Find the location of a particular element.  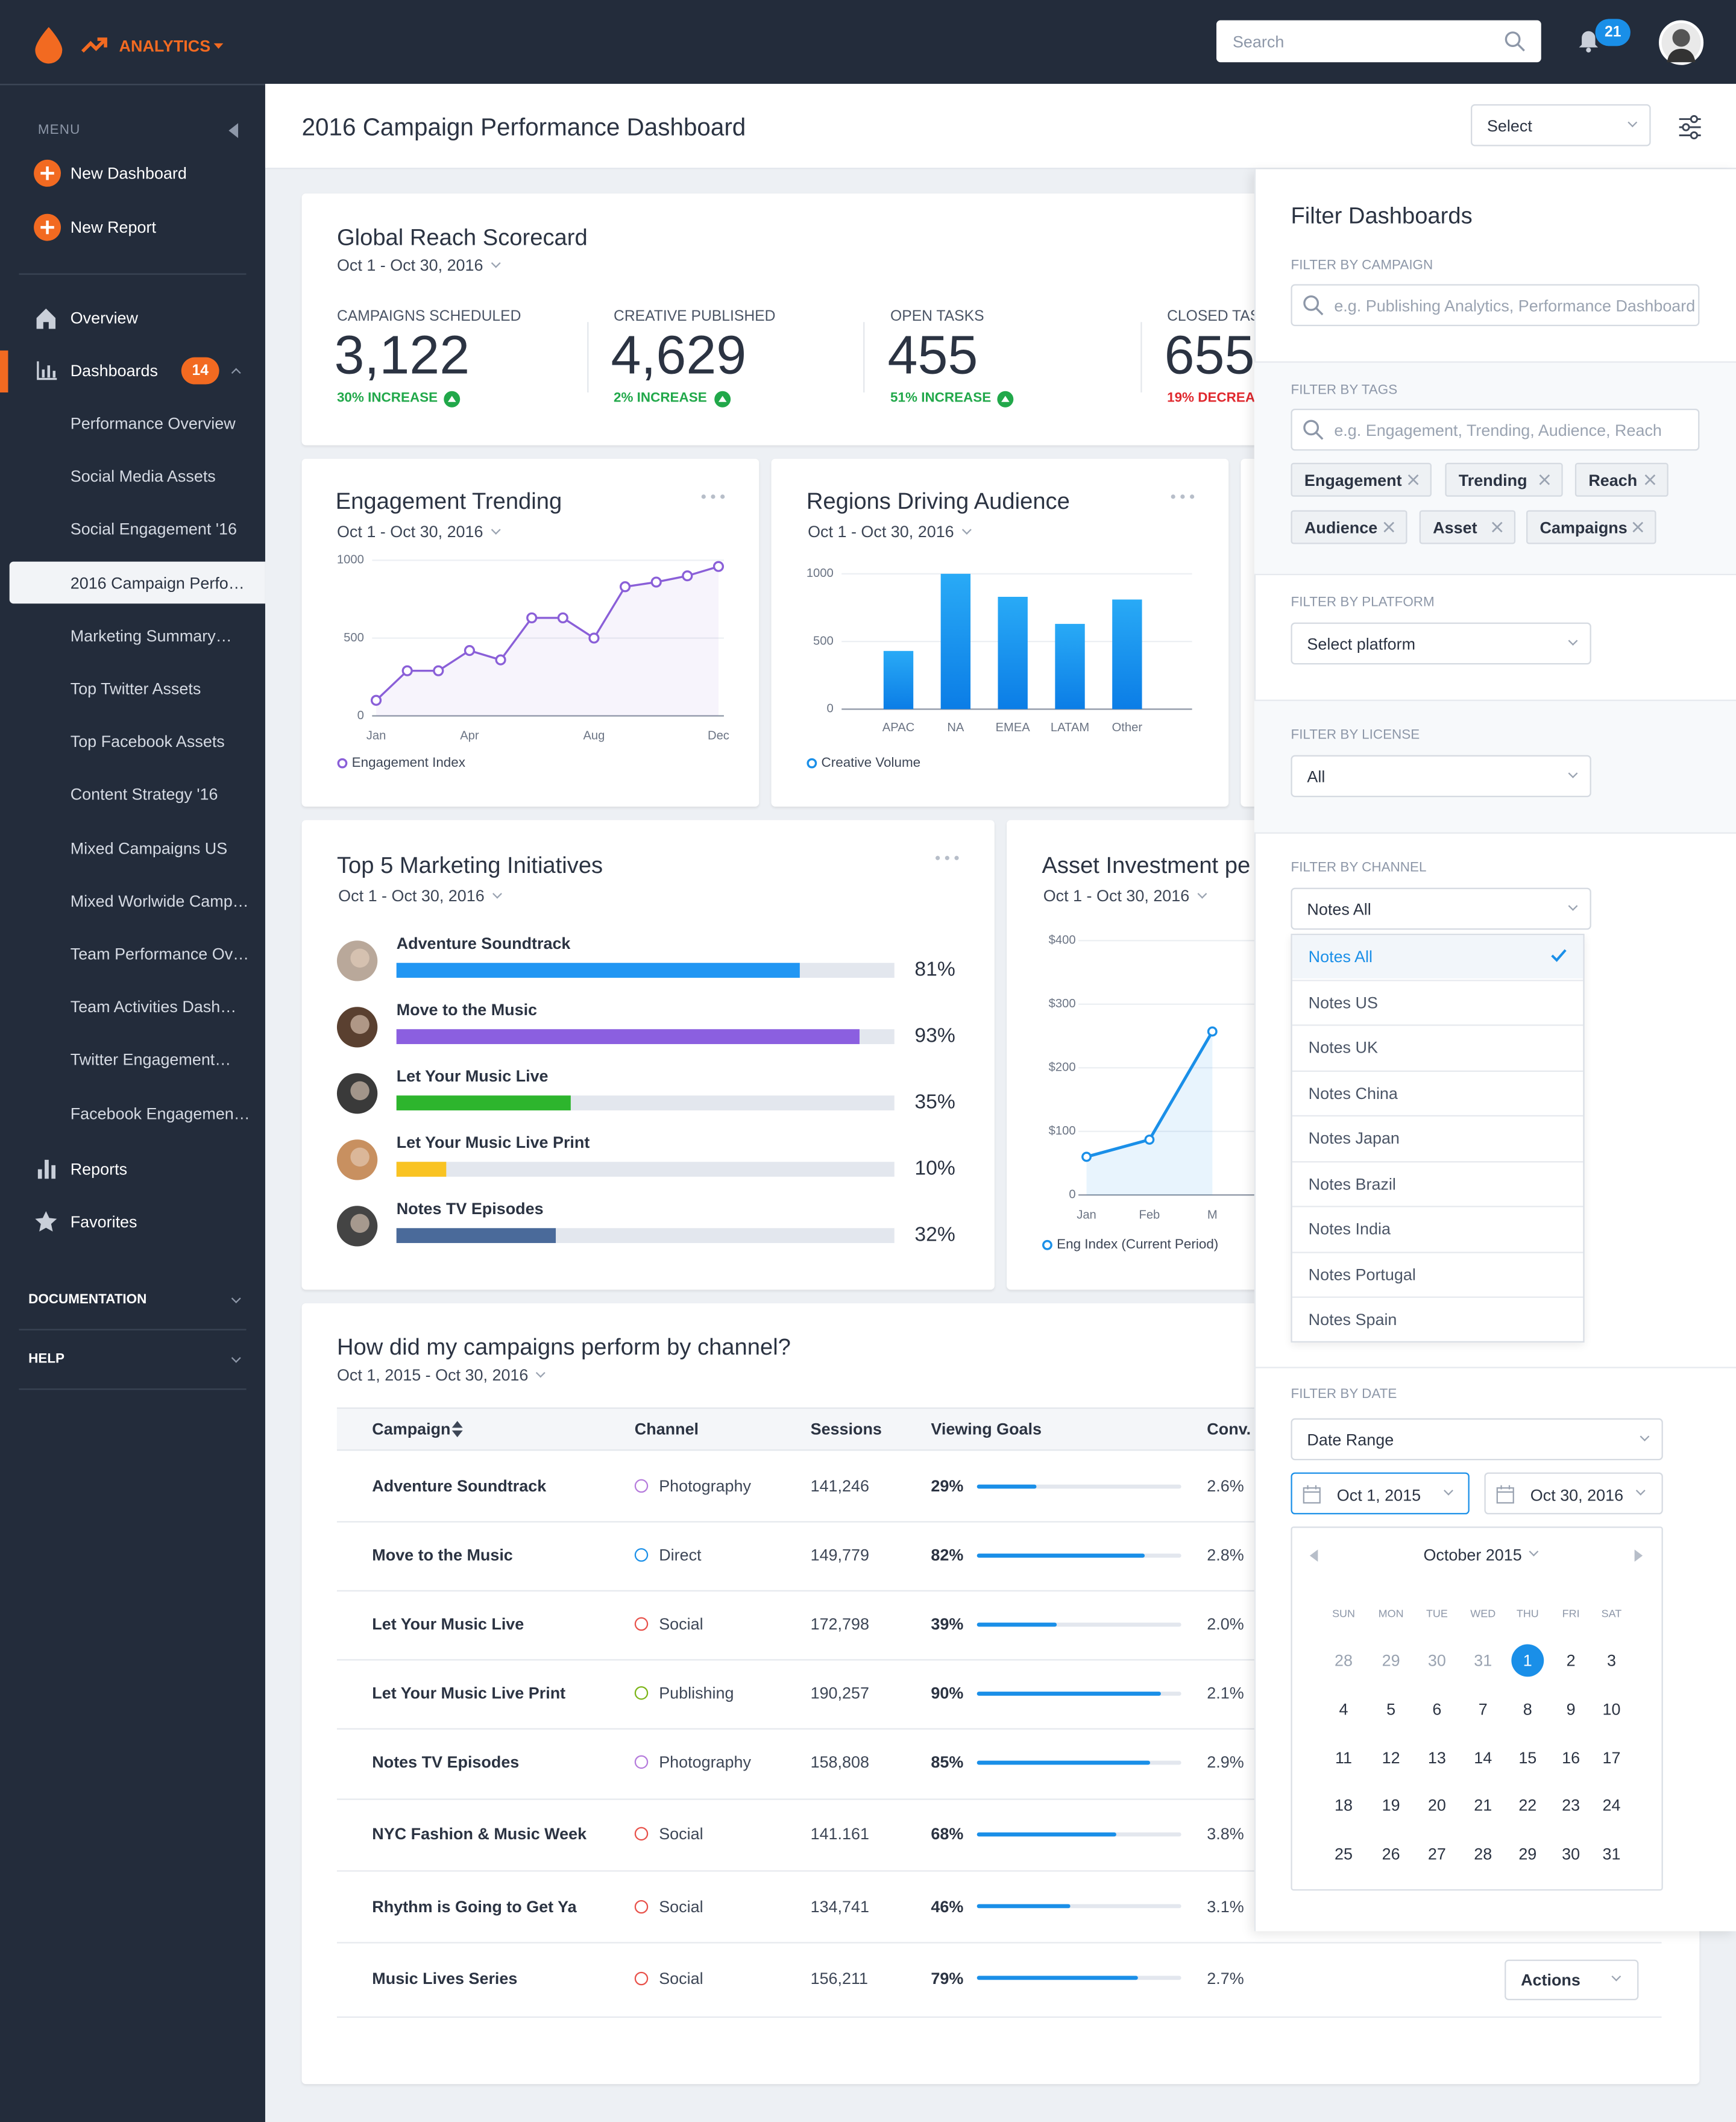

calendar-day: 5 is located at coordinates (1391, 1709).